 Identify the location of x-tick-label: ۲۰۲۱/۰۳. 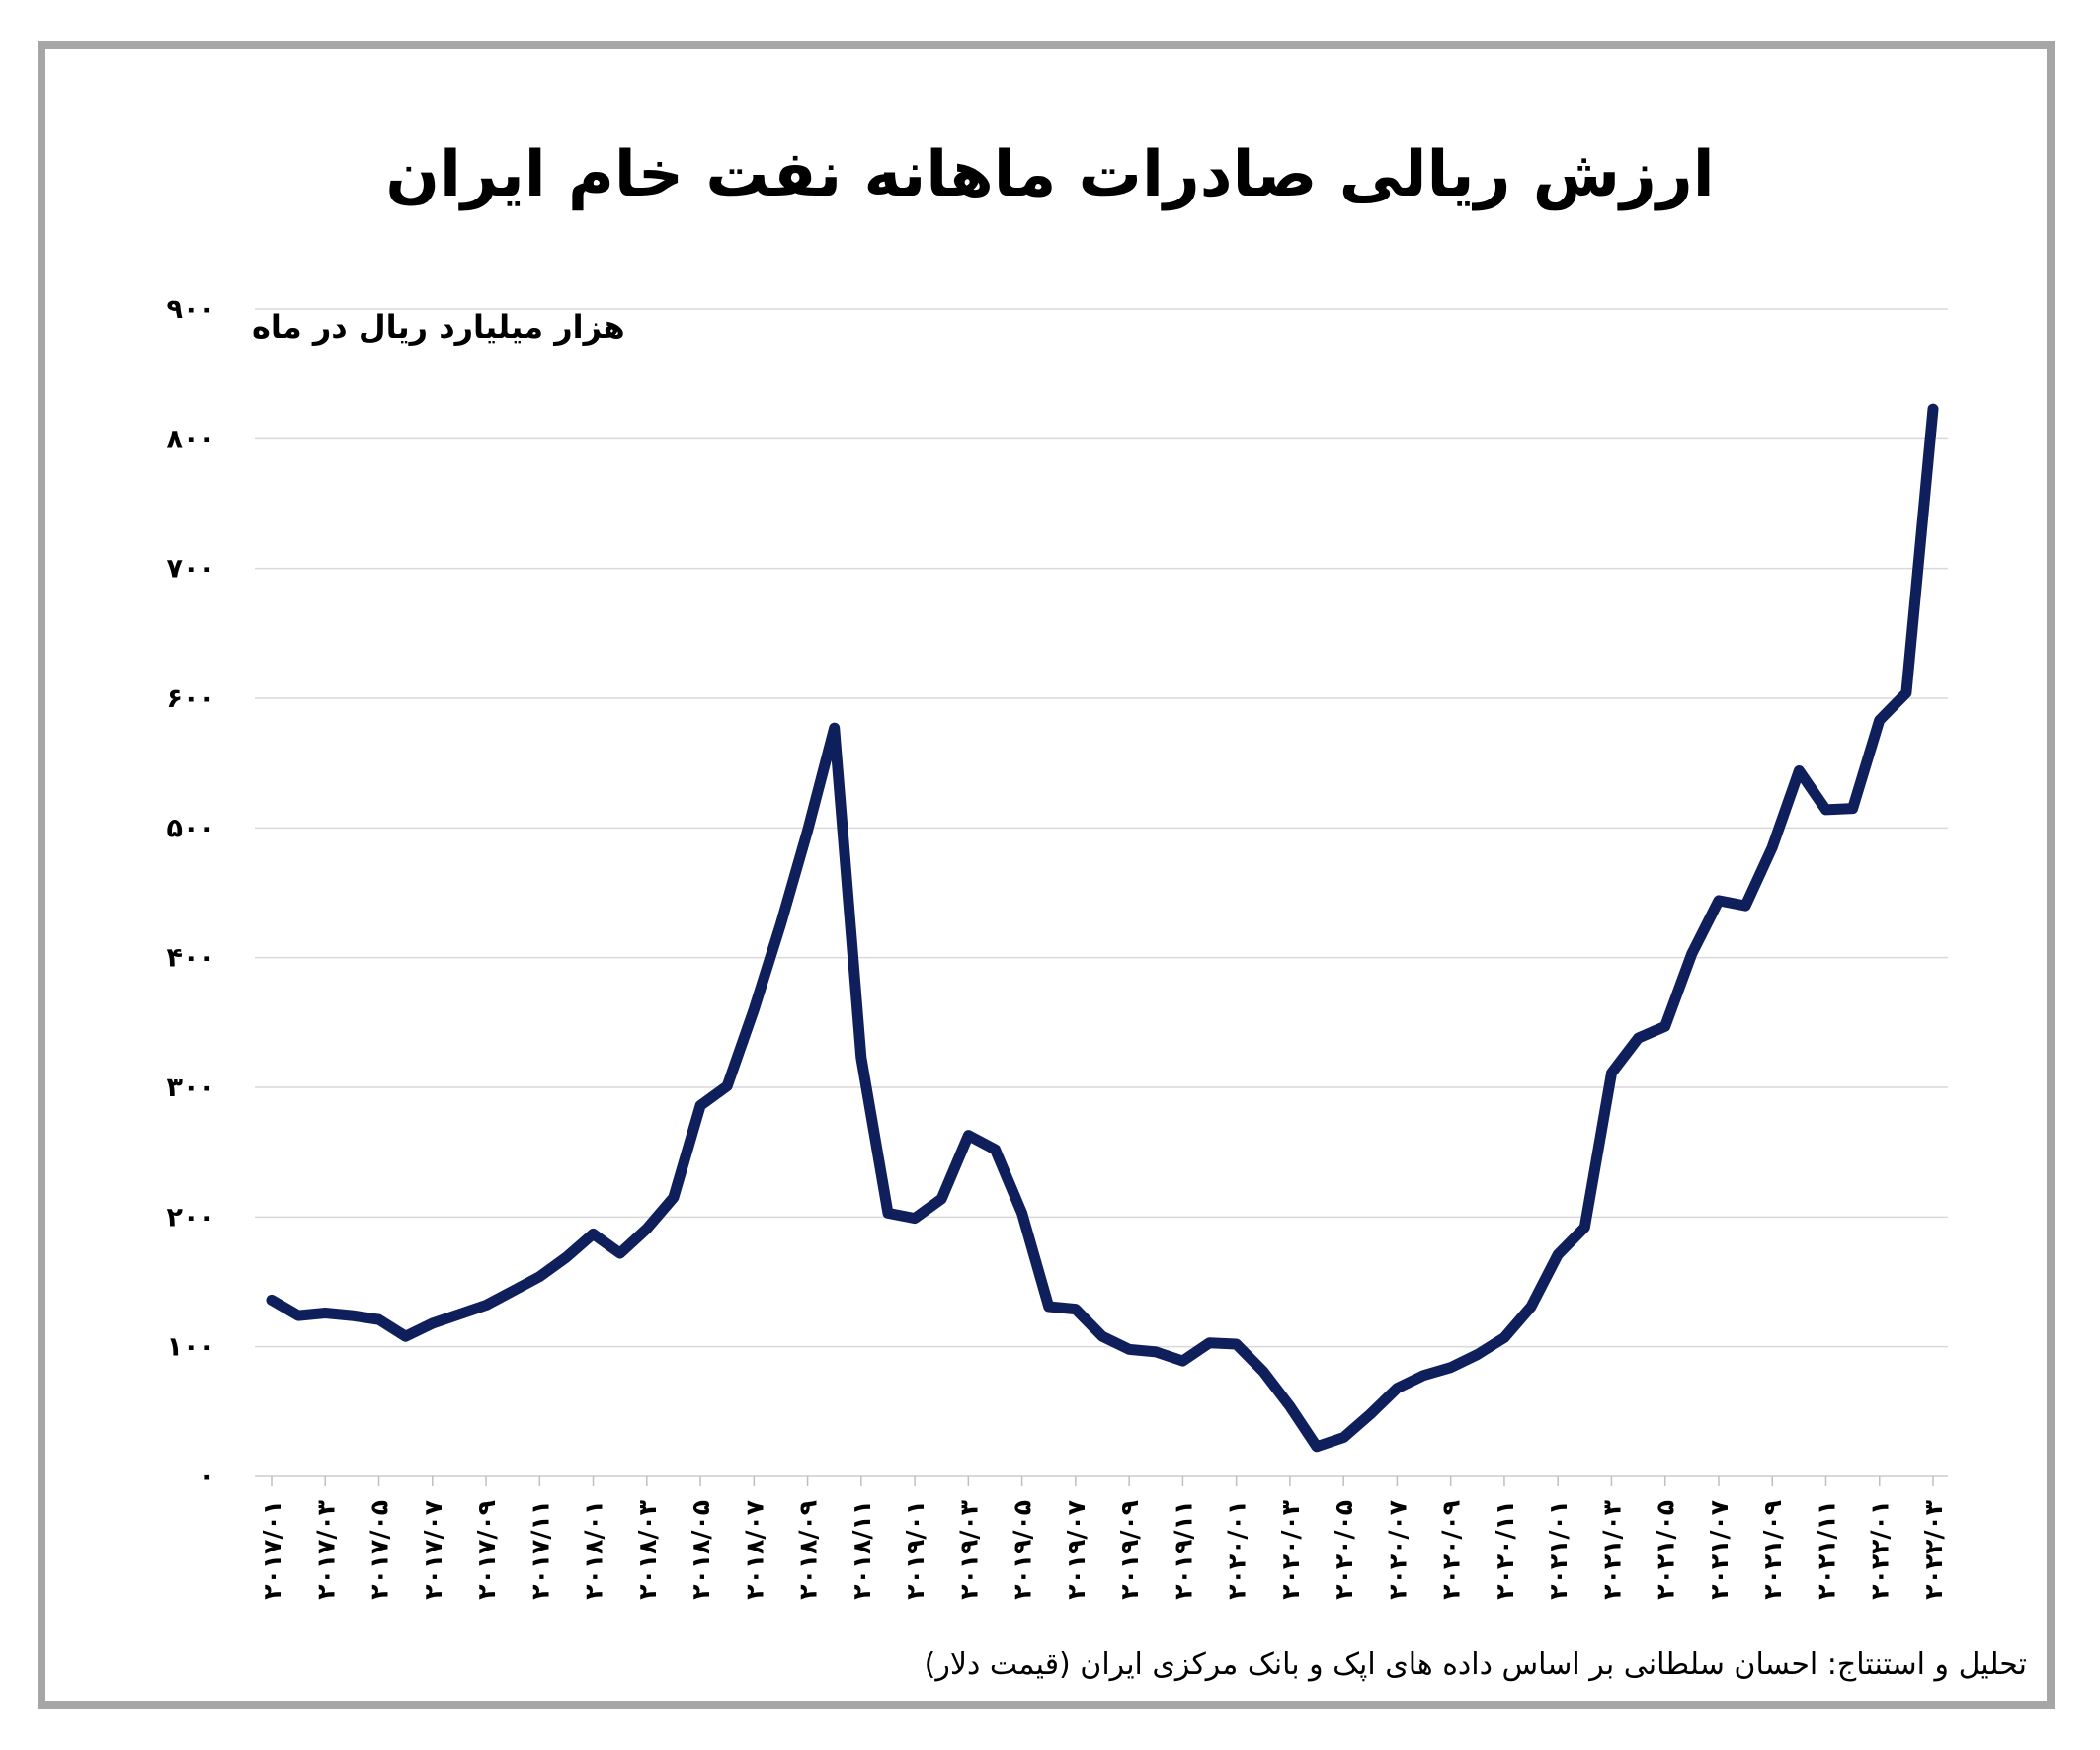
(1612, 1550).